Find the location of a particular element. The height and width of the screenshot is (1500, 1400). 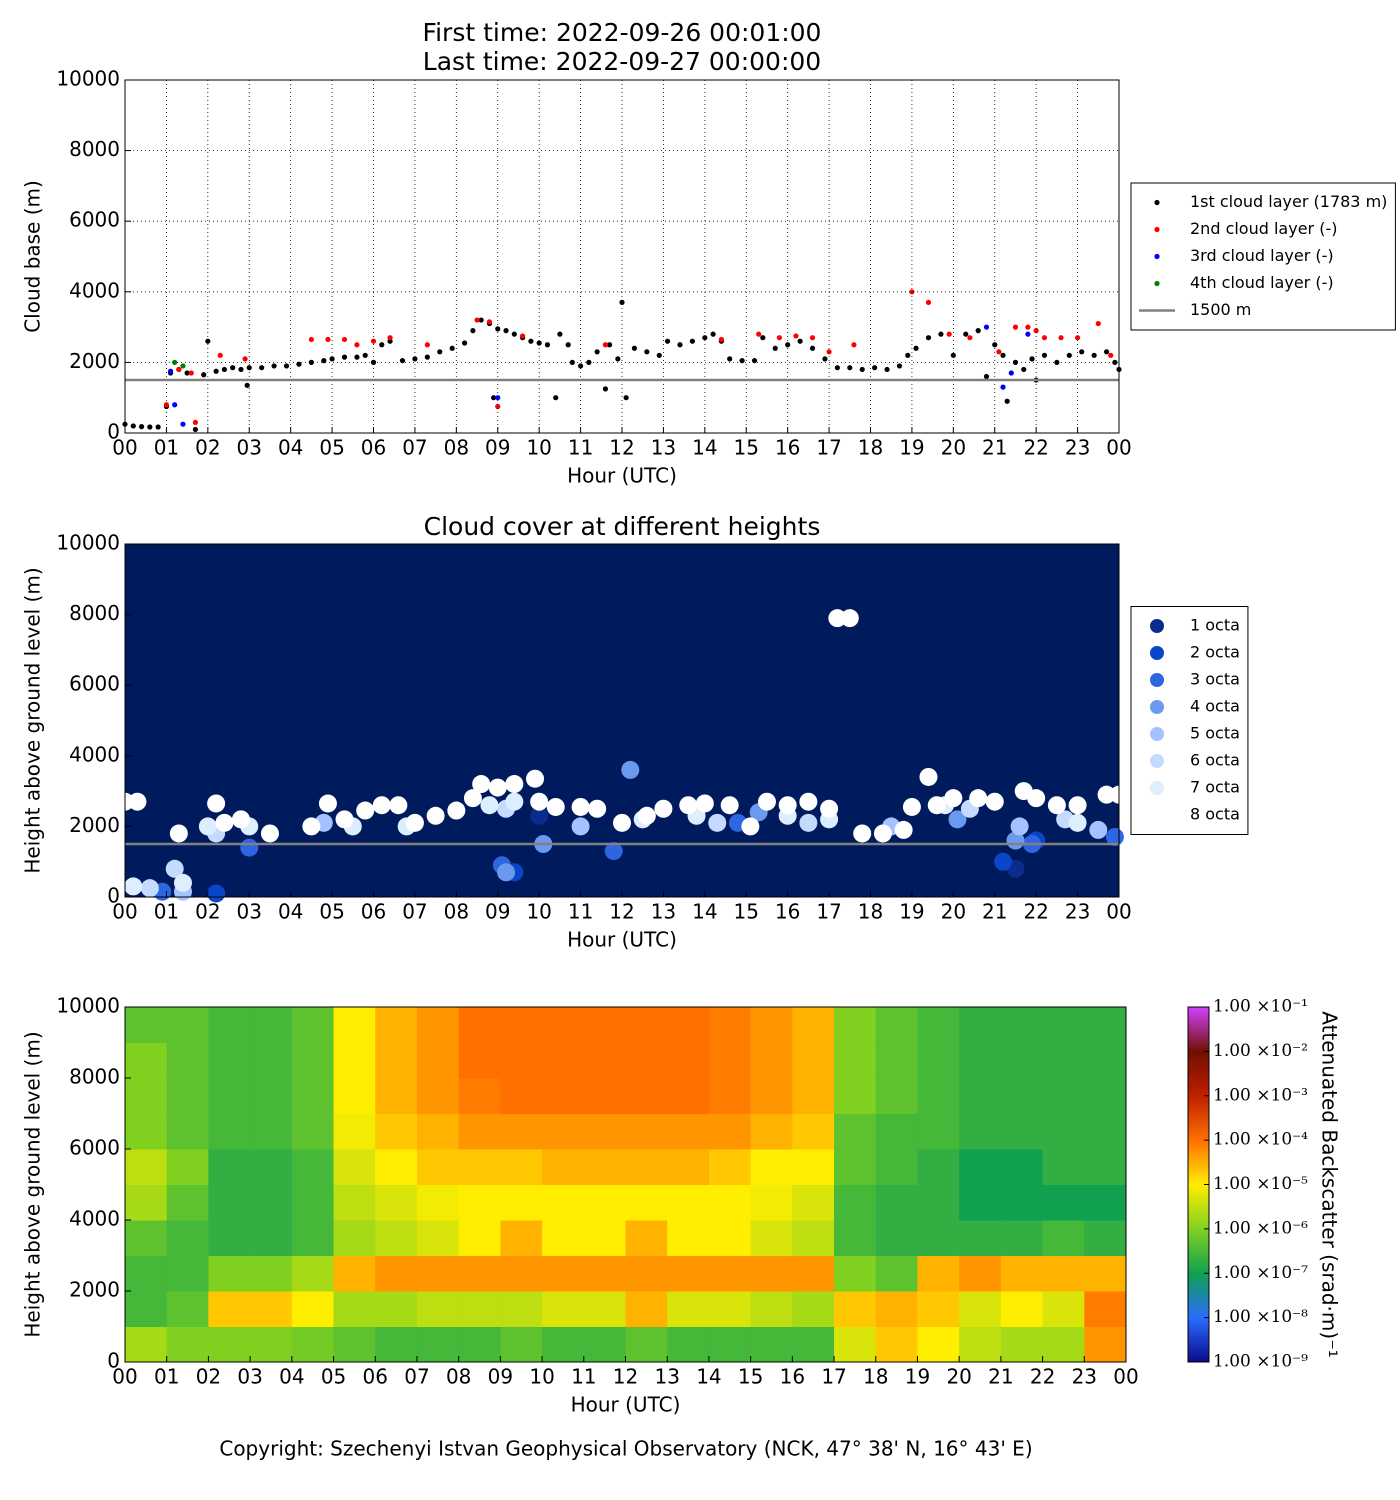

x-tick-label: 22 is located at coordinates (1042, 1377).